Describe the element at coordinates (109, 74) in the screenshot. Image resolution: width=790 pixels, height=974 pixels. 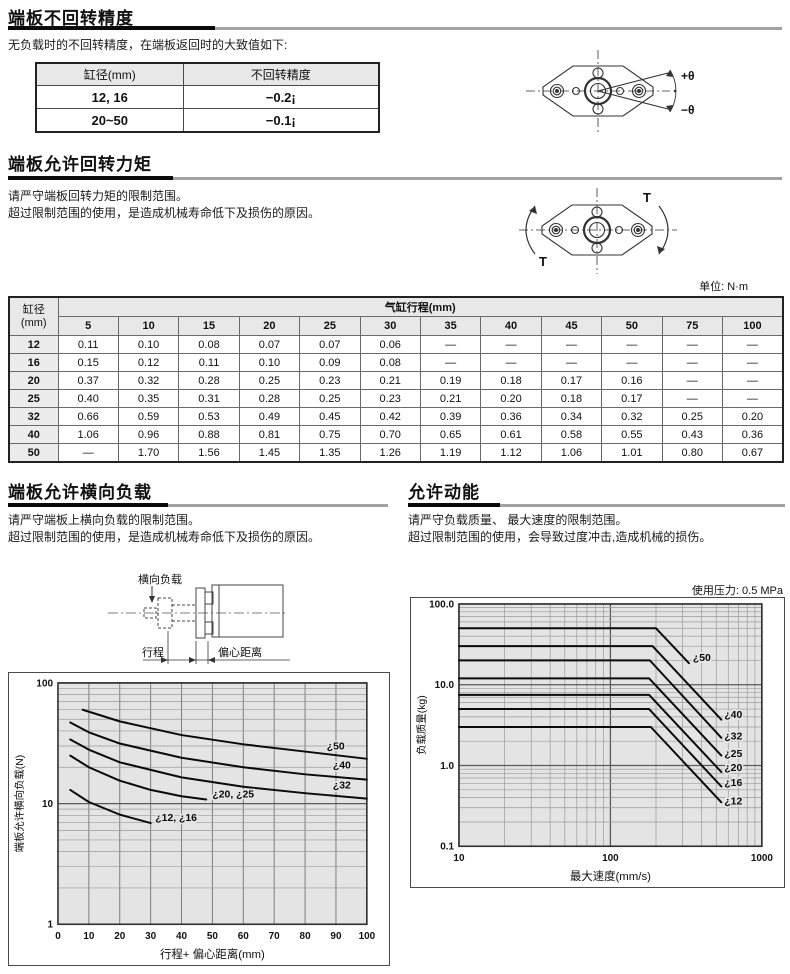
I see `acc-header-cell: 缸径(mm)` at that location.